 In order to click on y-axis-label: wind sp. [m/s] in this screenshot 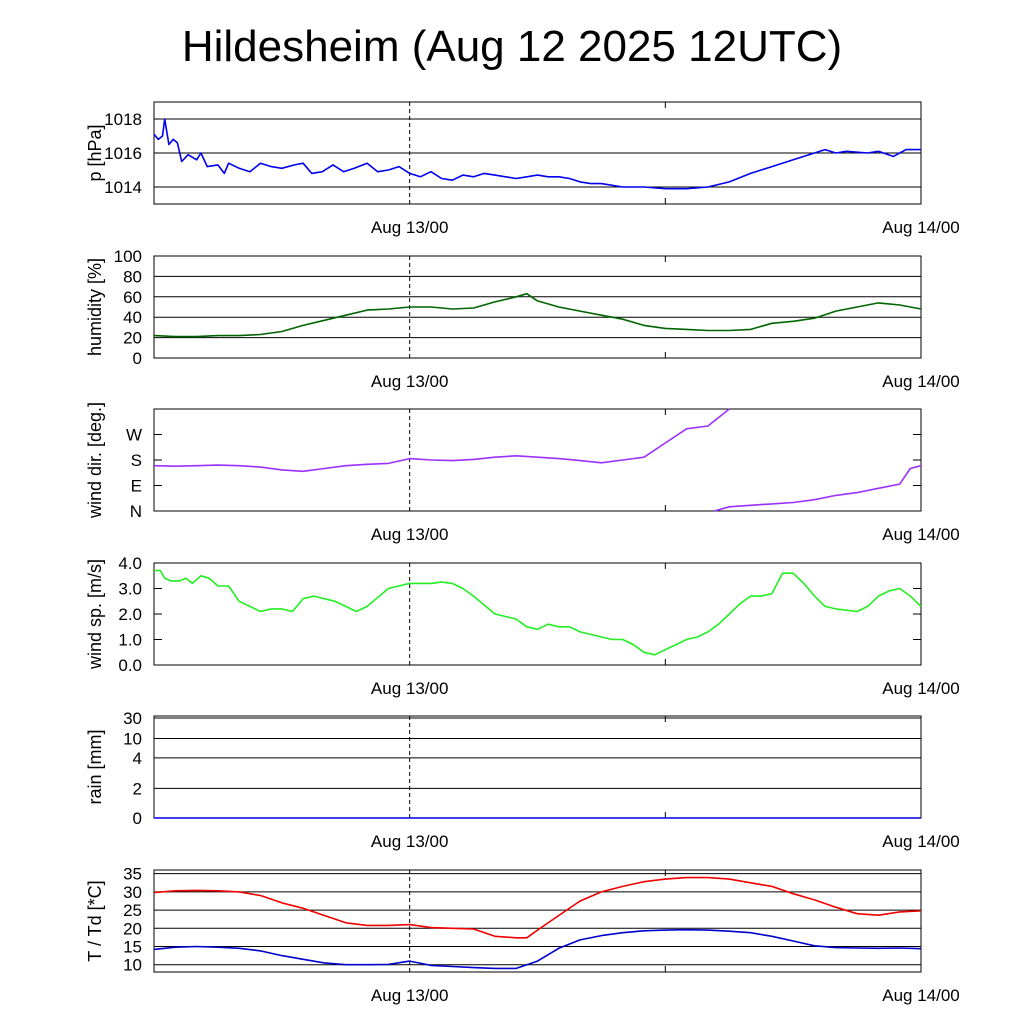, I will do `click(95, 614)`.